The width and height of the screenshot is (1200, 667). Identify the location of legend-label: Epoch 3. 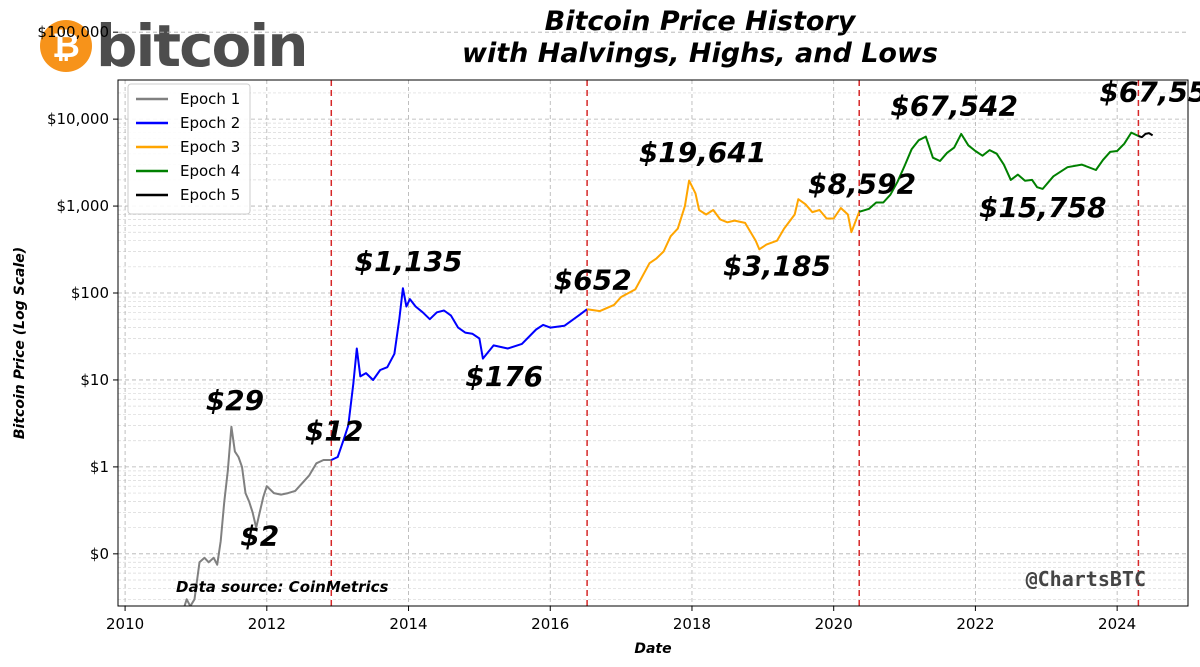
(210, 147).